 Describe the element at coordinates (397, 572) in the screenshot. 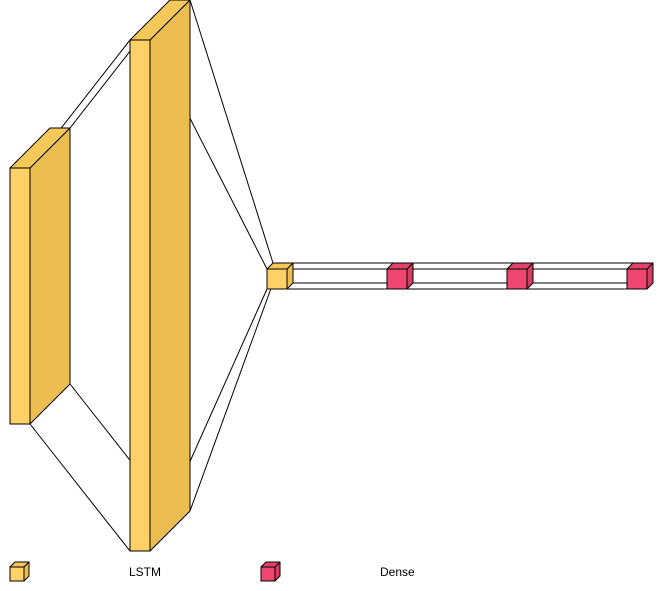

I see `legend-label-dense: Dense` at that location.